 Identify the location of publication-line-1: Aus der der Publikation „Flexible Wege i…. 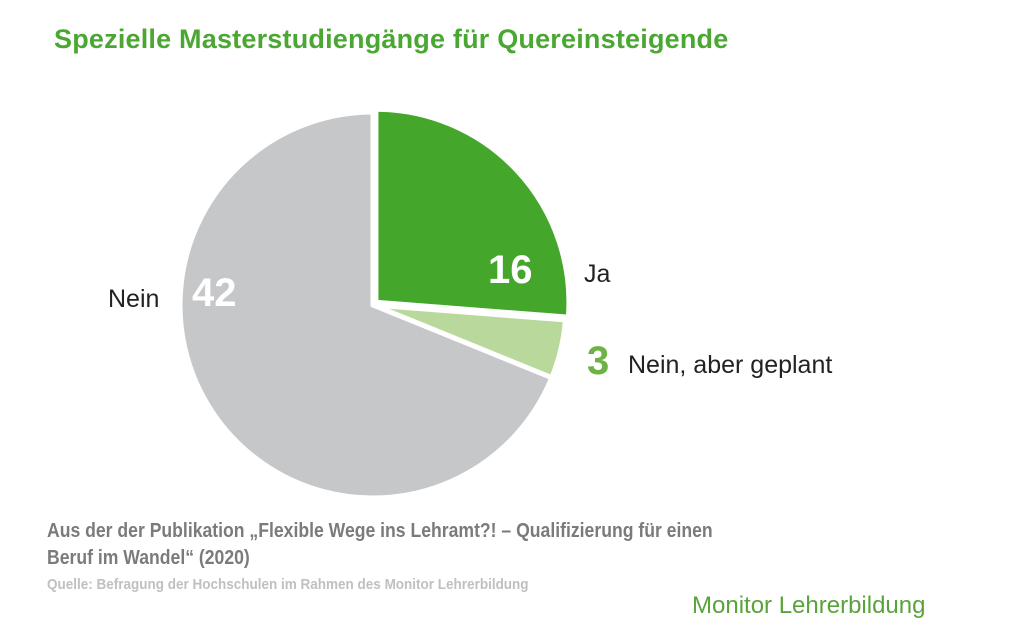
(380, 531).